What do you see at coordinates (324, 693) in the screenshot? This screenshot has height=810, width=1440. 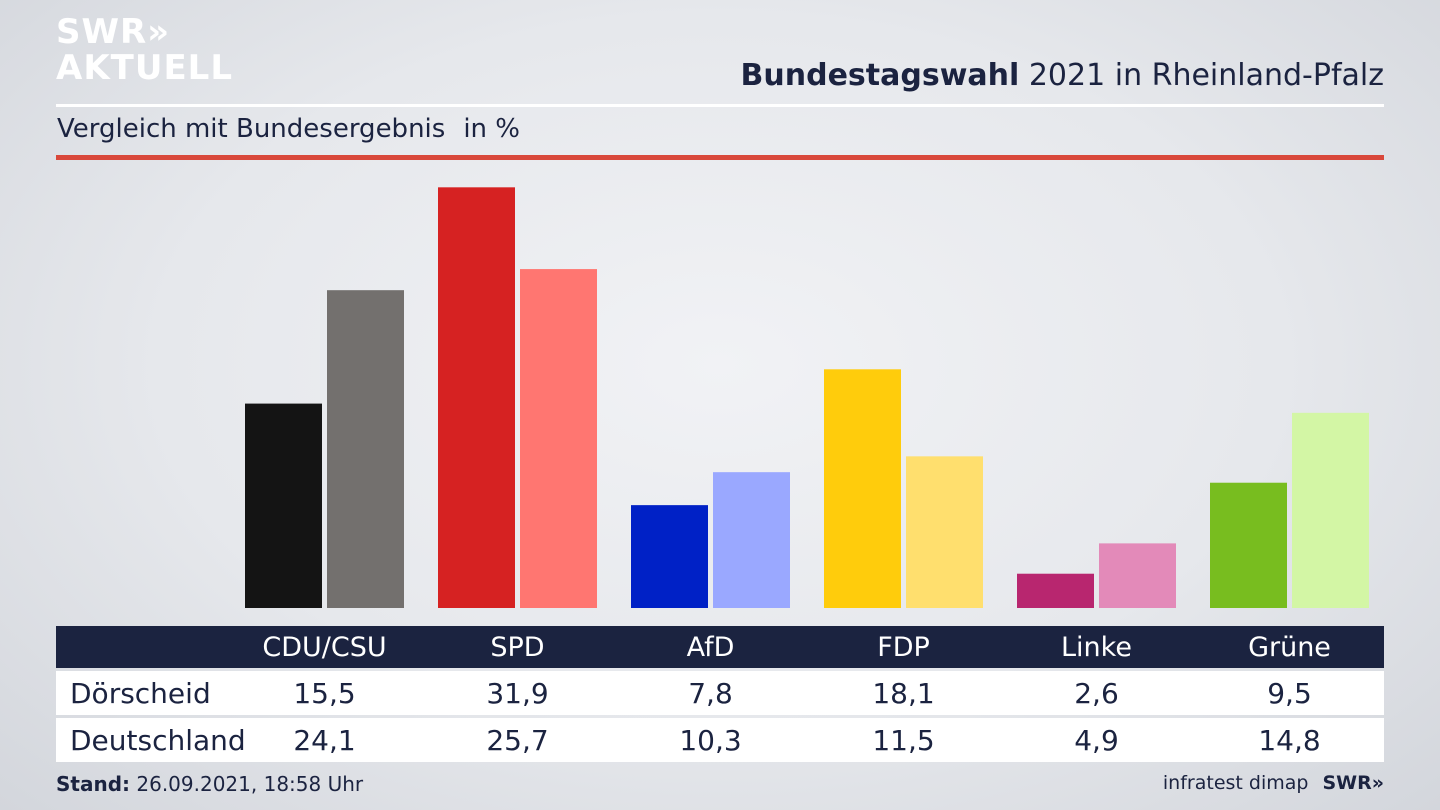 I see `value-cell-doerscheid-0: 15,5` at bounding box center [324, 693].